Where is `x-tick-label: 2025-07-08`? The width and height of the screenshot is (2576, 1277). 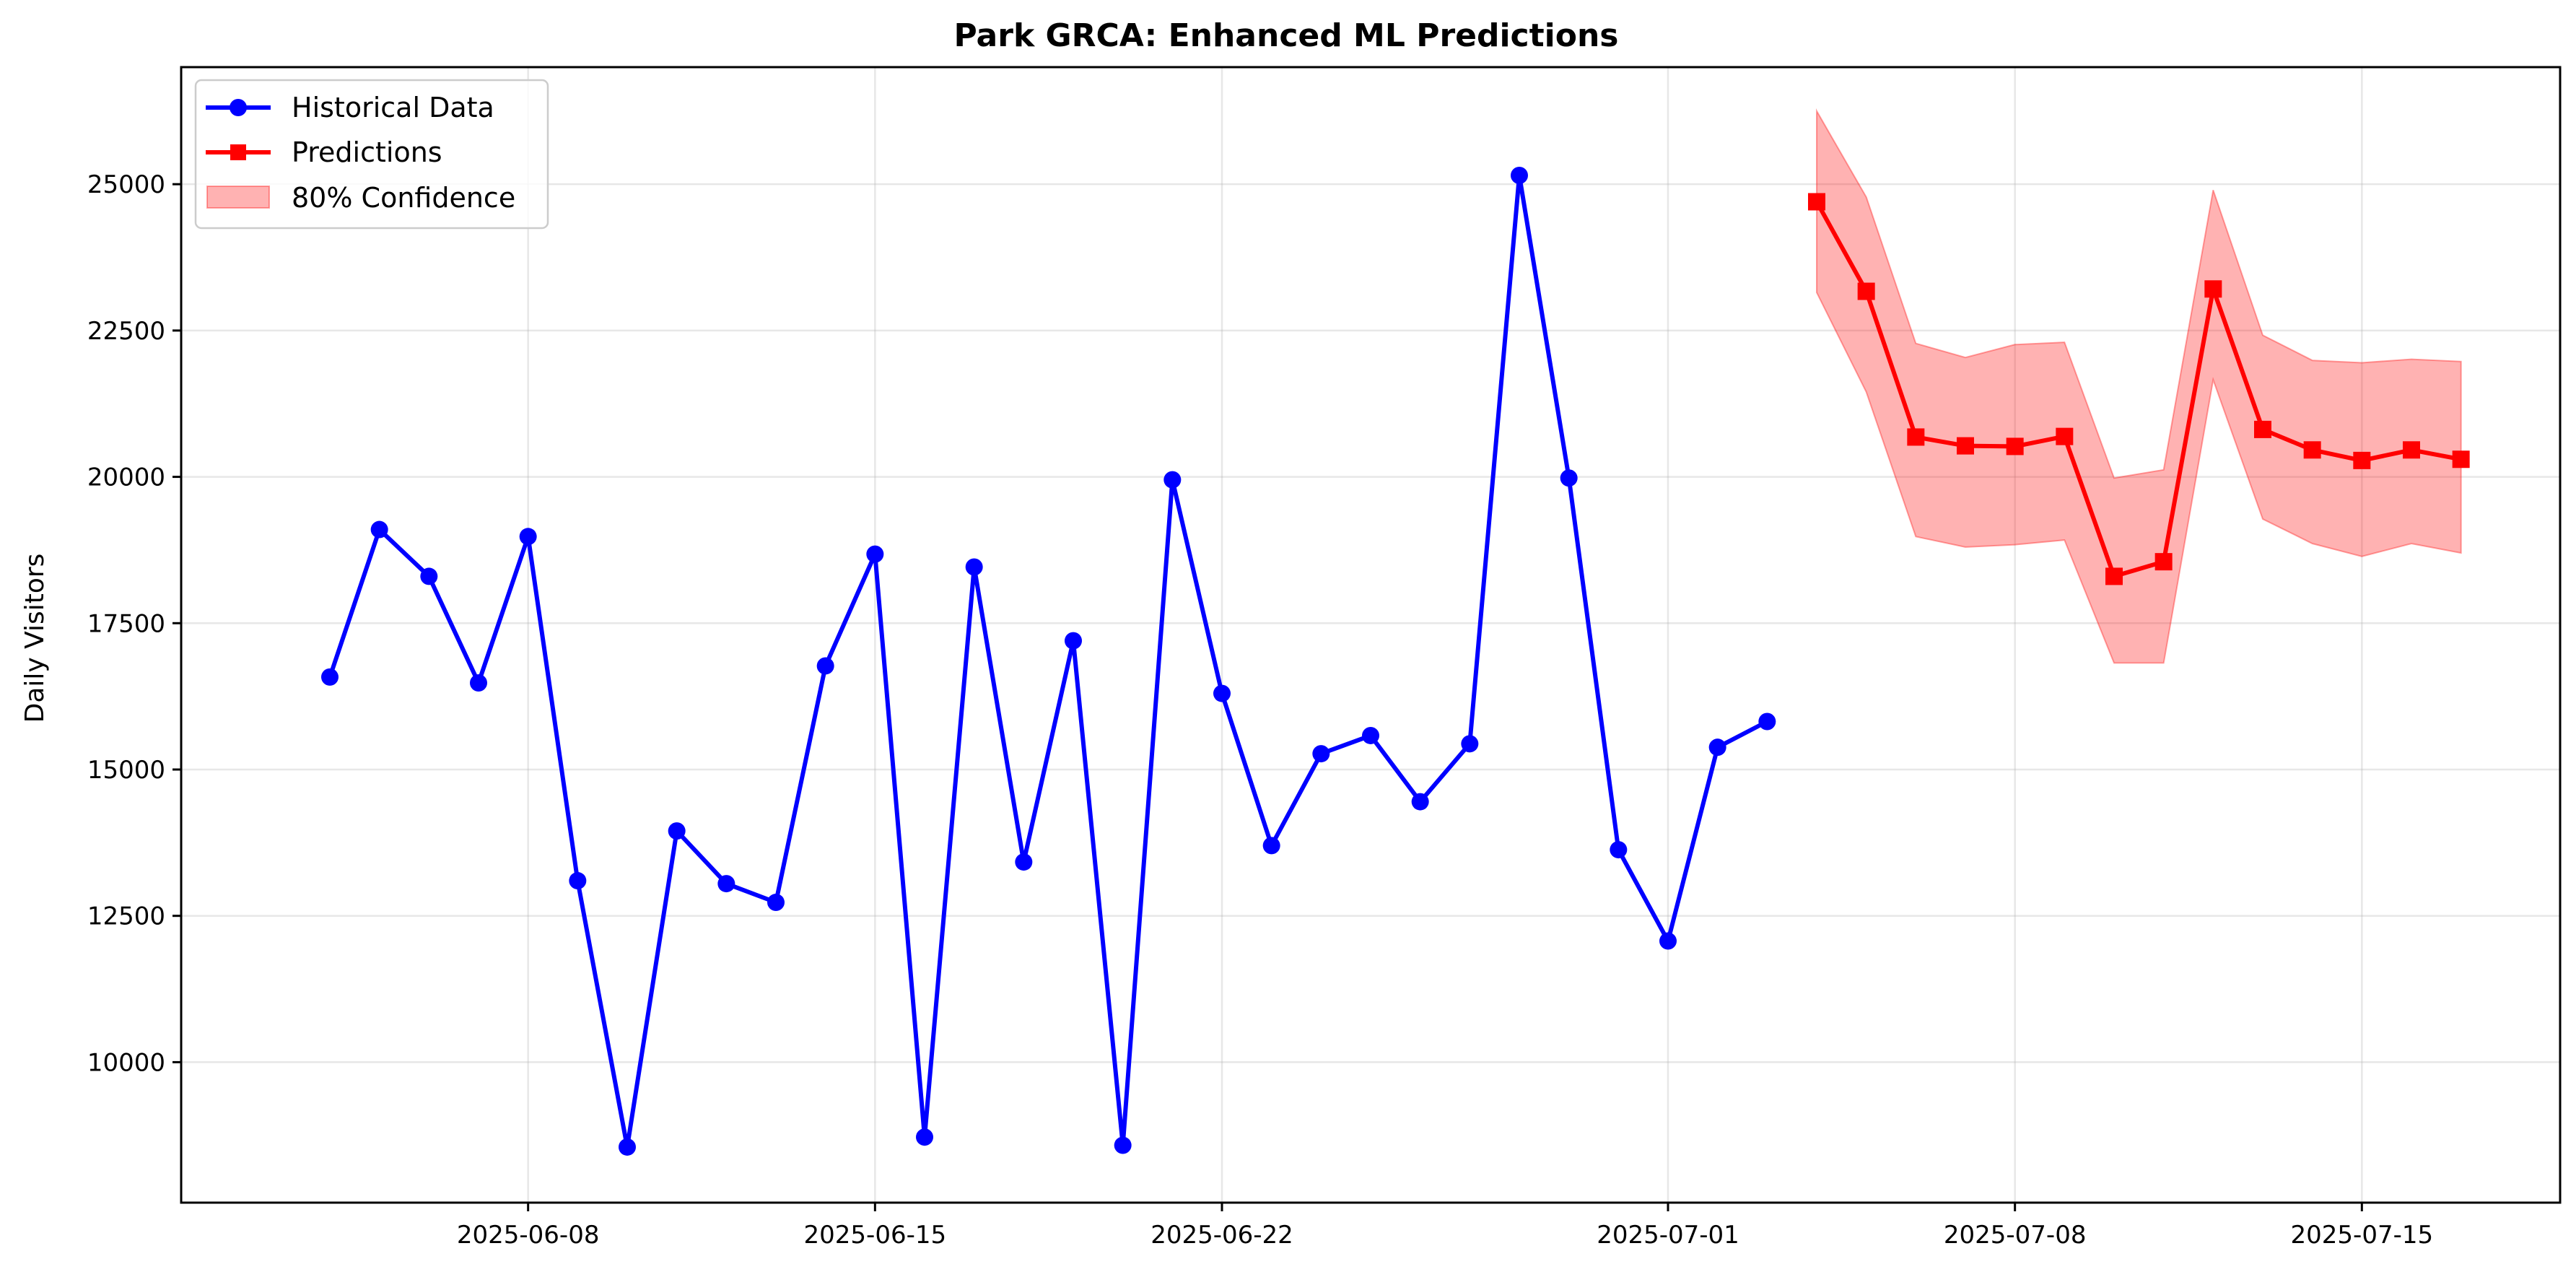
x-tick-label: 2025-07-08 is located at coordinates (2015, 1235).